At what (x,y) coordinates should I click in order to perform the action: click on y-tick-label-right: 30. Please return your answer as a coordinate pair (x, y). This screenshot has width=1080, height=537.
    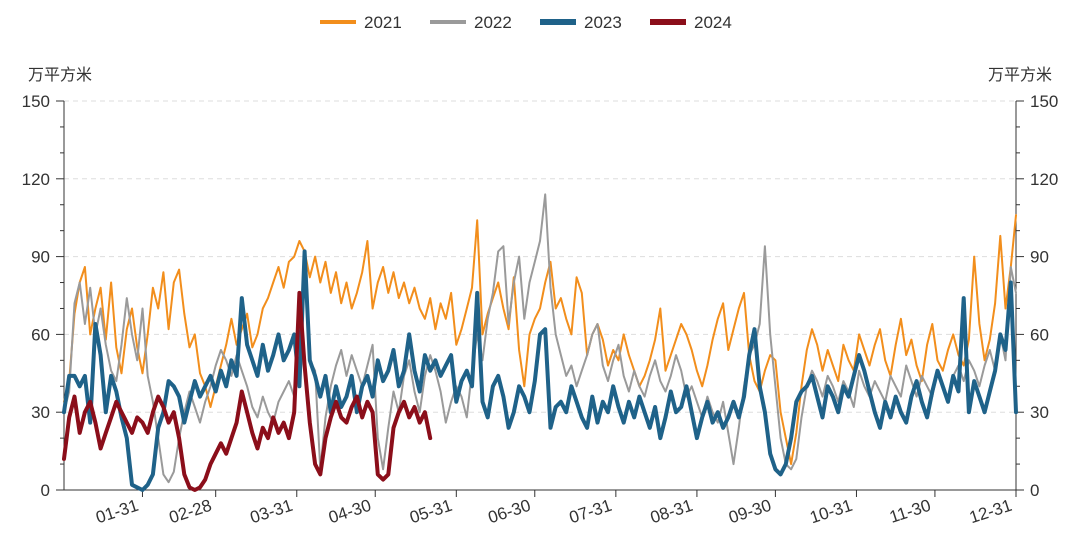
    Looking at the image, I should click on (1039, 412).